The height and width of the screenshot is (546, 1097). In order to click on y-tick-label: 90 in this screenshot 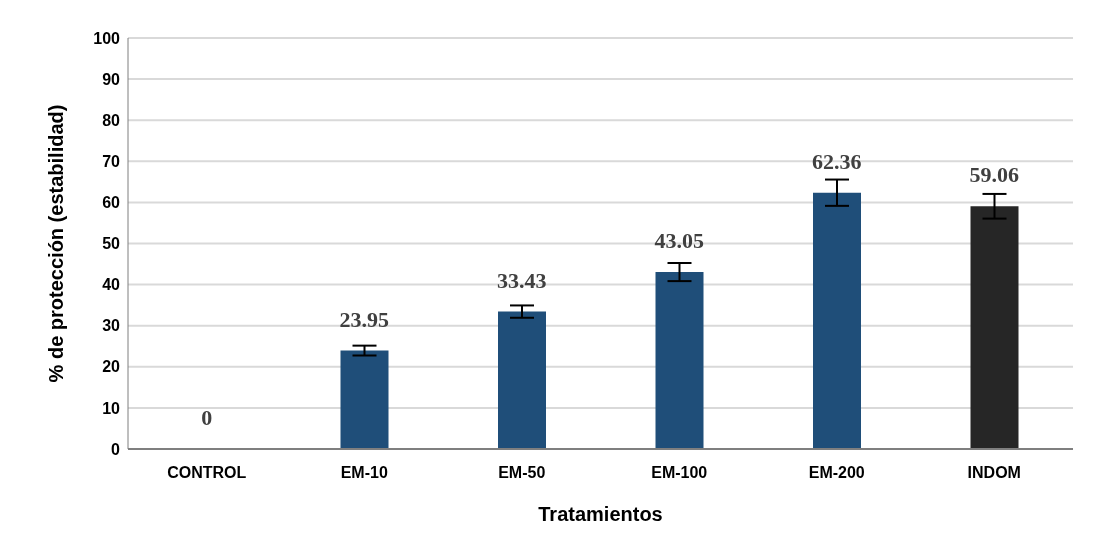, I will do `click(111, 79)`.